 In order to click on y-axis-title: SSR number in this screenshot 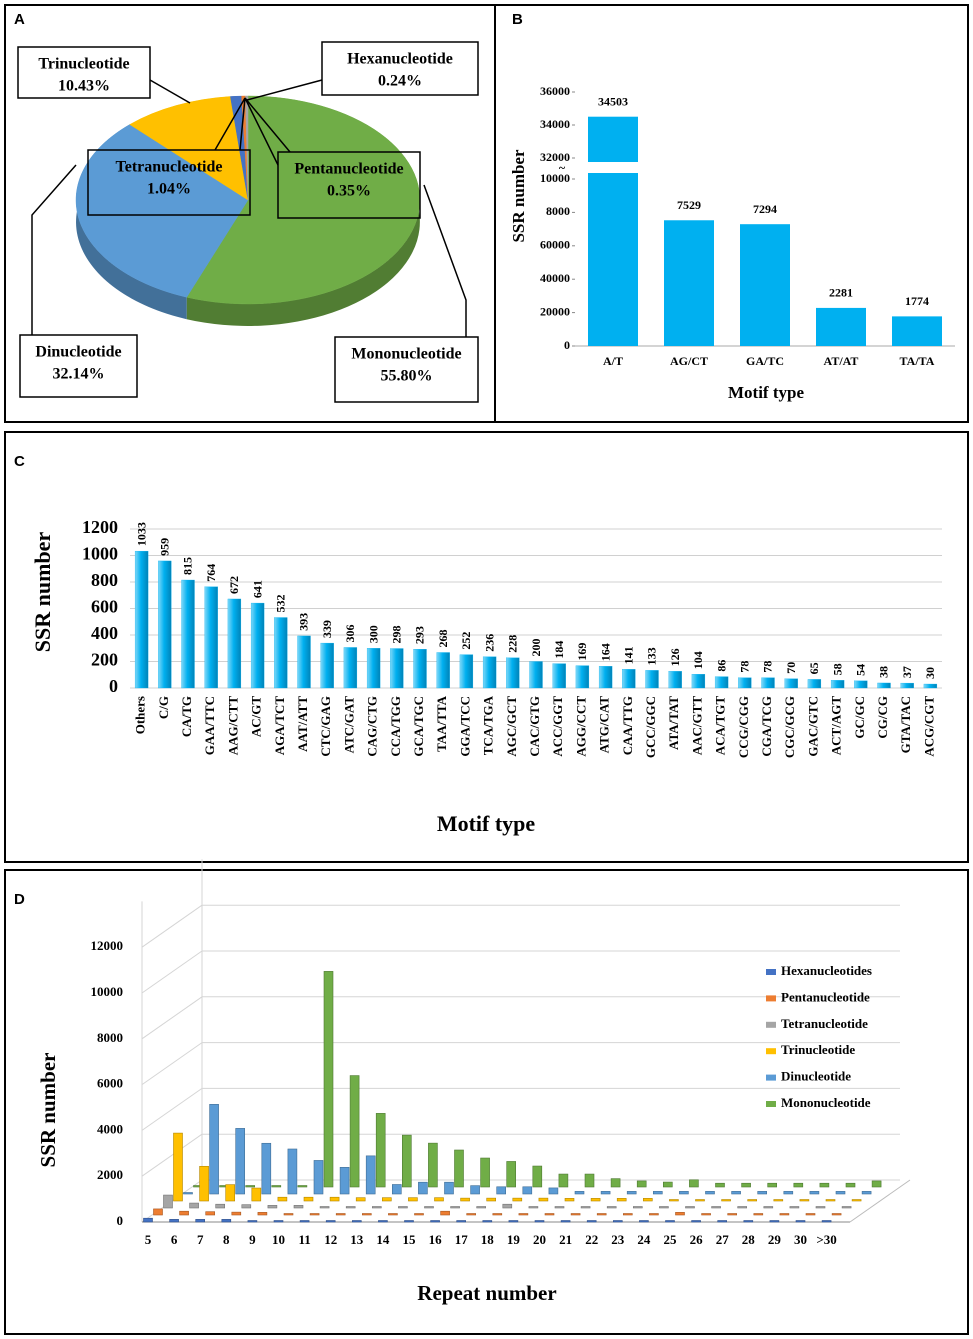, I will do `click(42, 592)`.